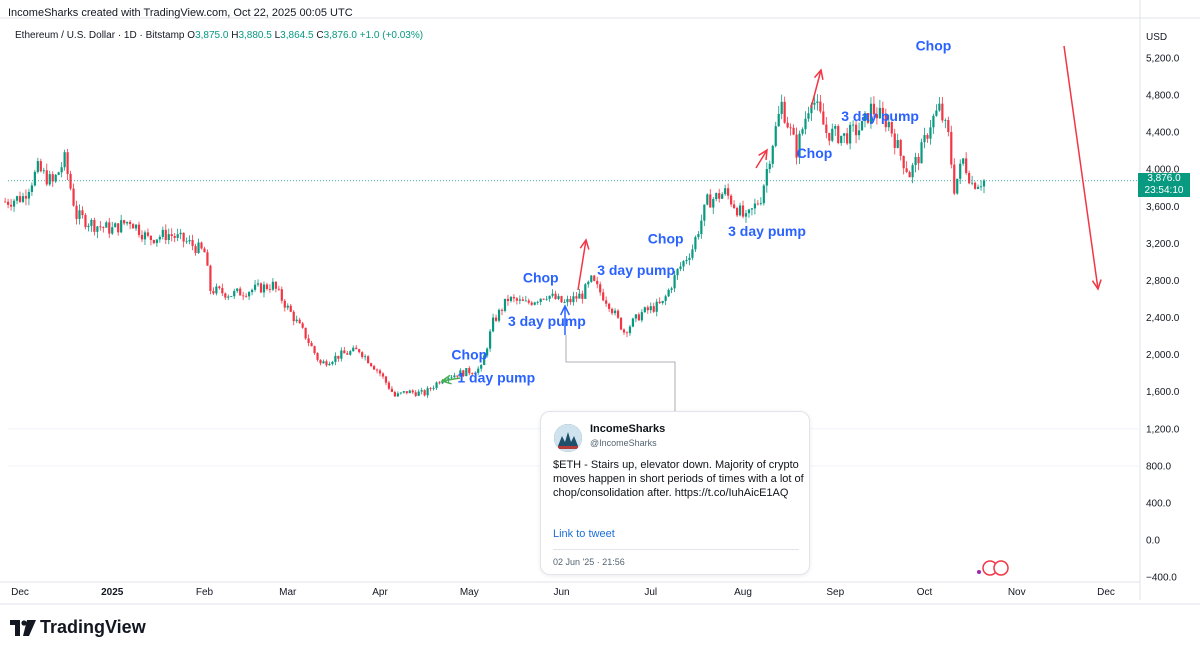 The width and height of the screenshot is (1200, 652). Describe the element at coordinates (816, 89) in the screenshot. I see `pump-arrow-late-aug-shaft` at that location.